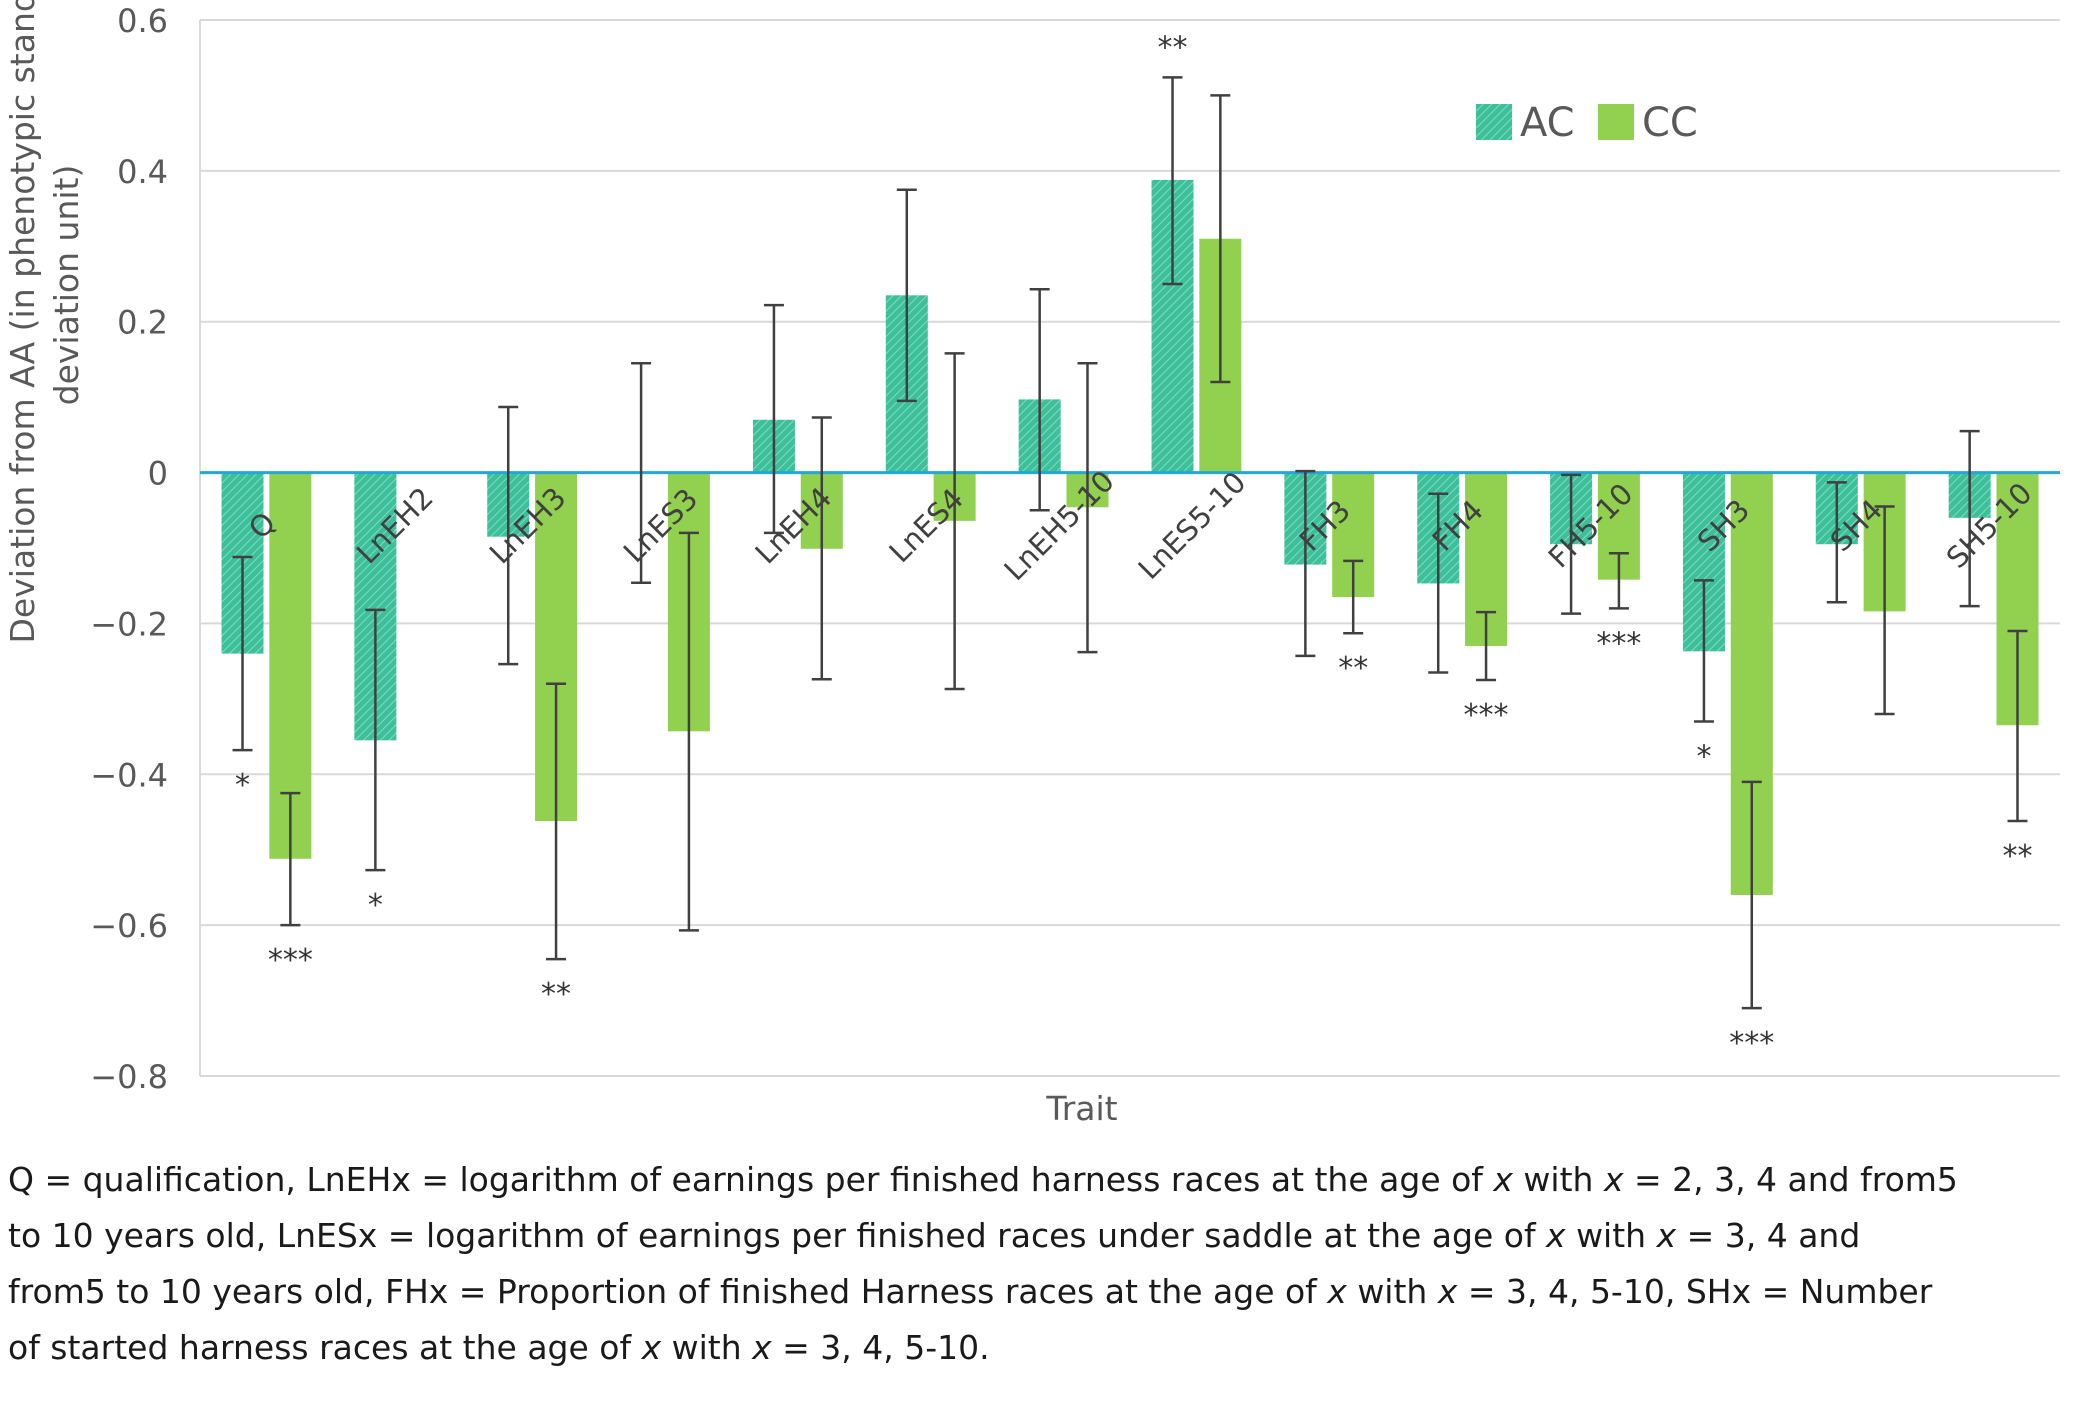 This screenshot has height=1408, width=2079. I want to click on y-tick-label: 0, so click(158, 474).